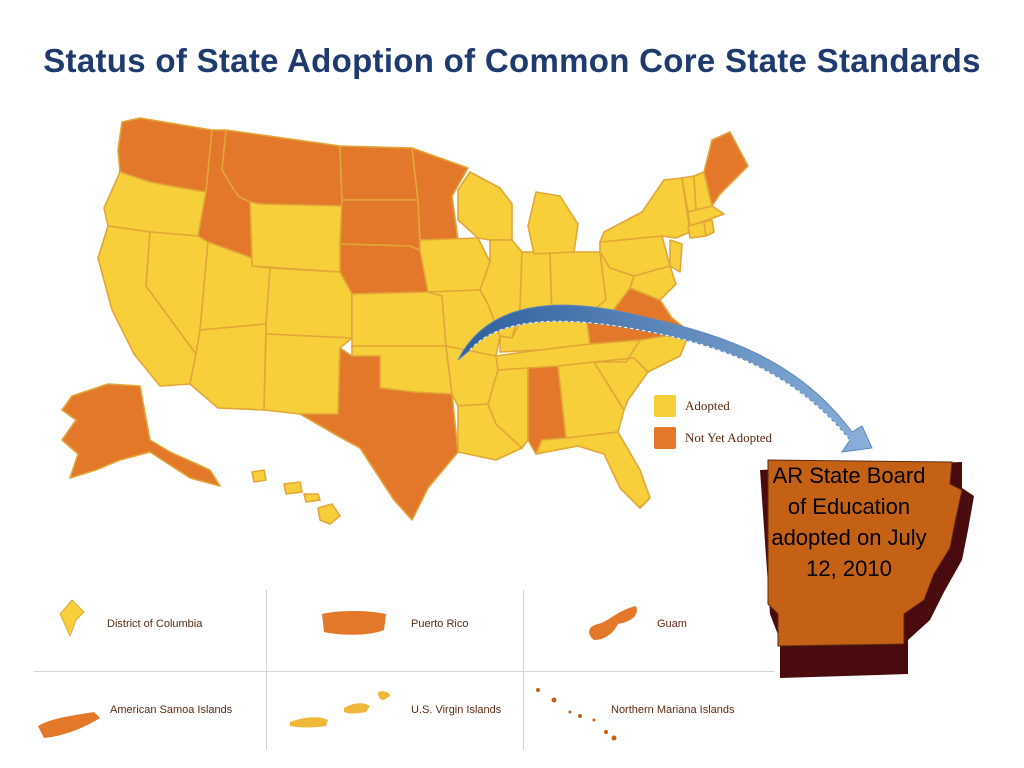 The width and height of the screenshot is (1024, 768). I want to click on state-nj, so click(676, 256).